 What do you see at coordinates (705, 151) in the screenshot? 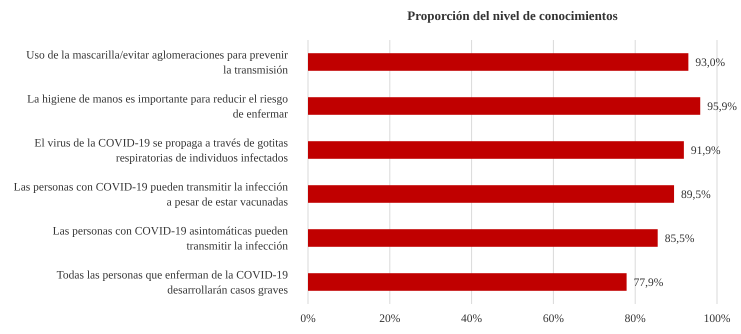
I see `data-label: 91,9%` at bounding box center [705, 151].